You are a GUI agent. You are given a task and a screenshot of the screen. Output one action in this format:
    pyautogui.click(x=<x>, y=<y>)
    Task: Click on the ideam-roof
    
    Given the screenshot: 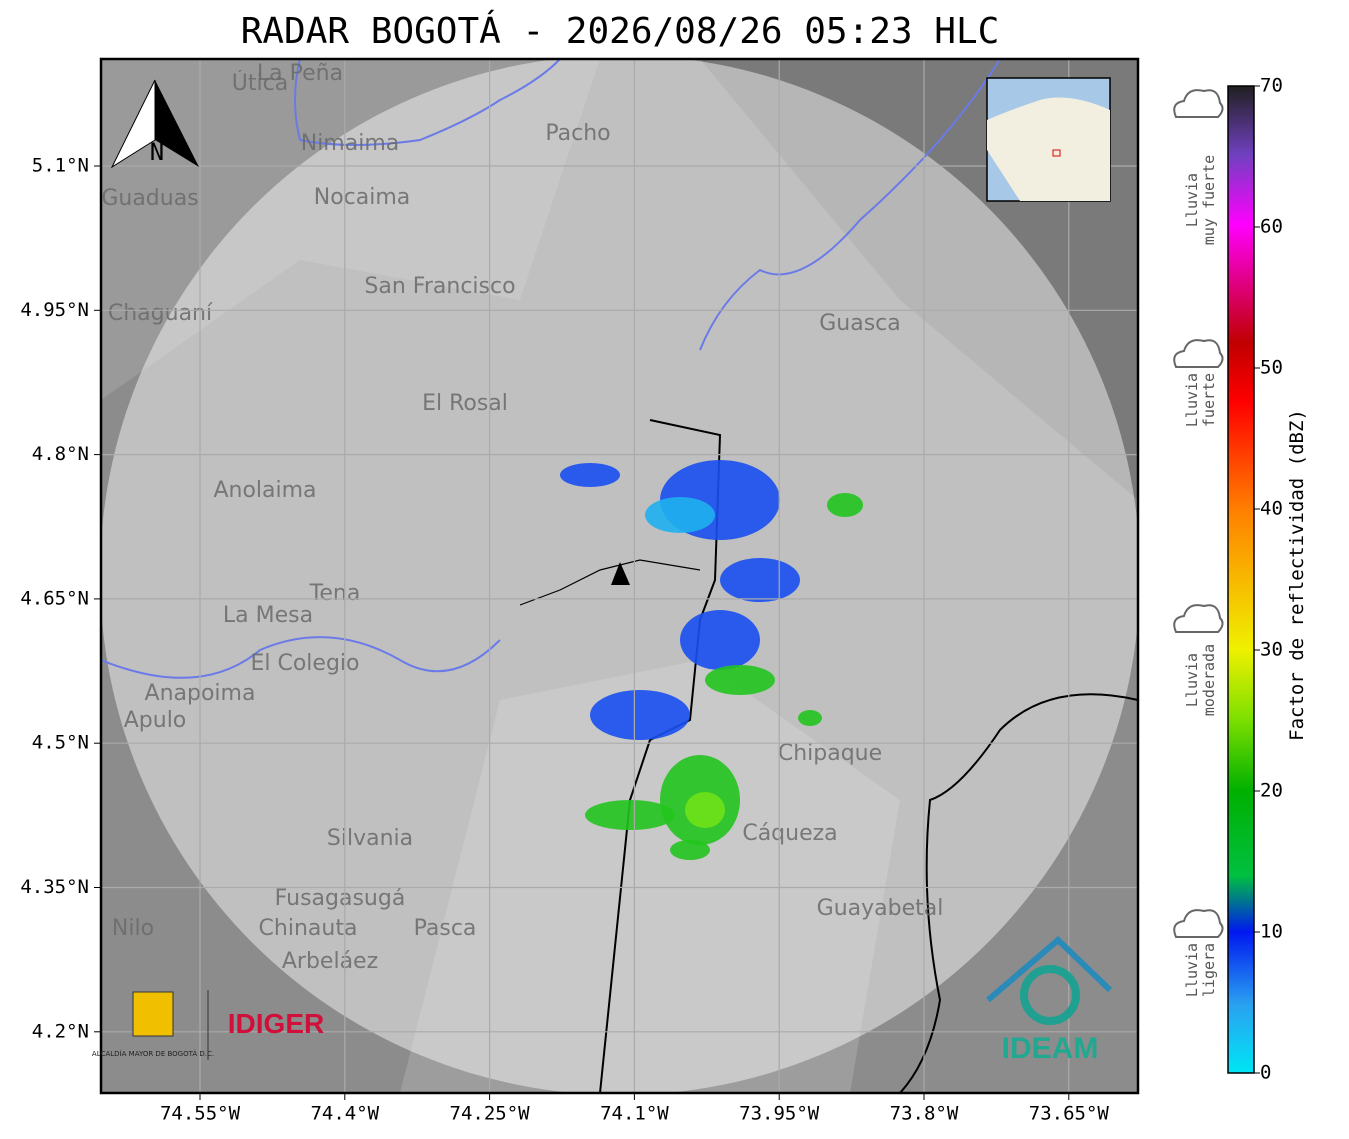 What is the action you would take?
    pyautogui.click(x=1049, y=969)
    